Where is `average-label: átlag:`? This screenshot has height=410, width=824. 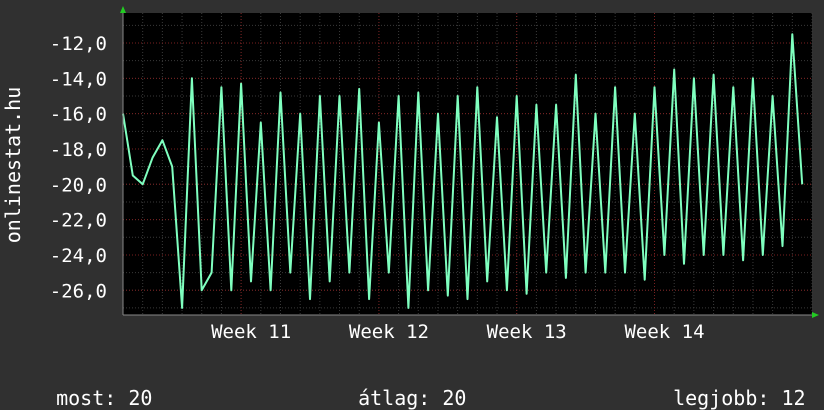 average-label: átlag: is located at coordinates (394, 398).